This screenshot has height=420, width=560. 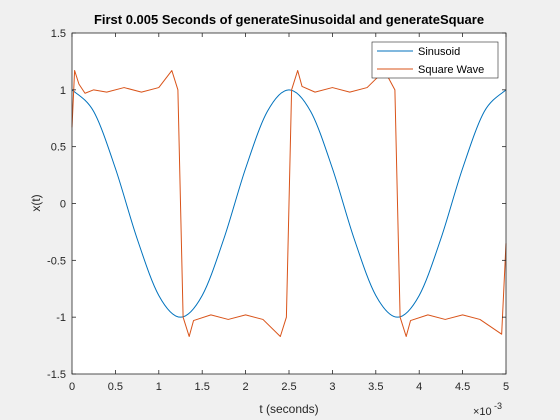 What do you see at coordinates (419, 387) in the screenshot?
I see `x-tick-label: 4` at bounding box center [419, 387].